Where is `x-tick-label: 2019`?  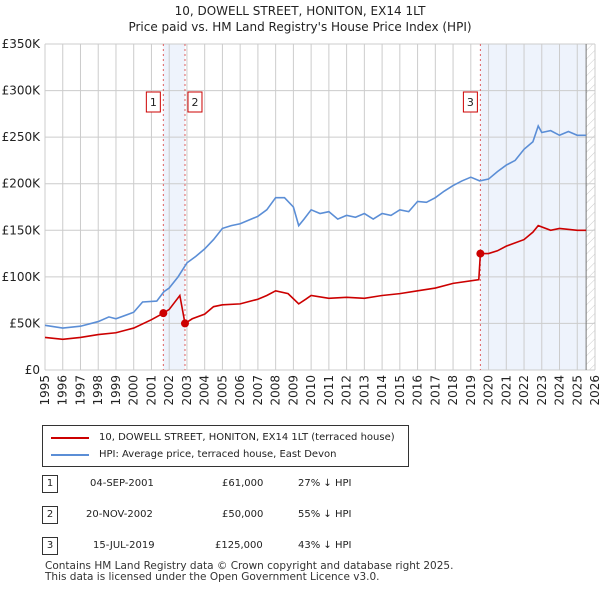 x-tick-label: 2019 is located at coordinates (471, 390).